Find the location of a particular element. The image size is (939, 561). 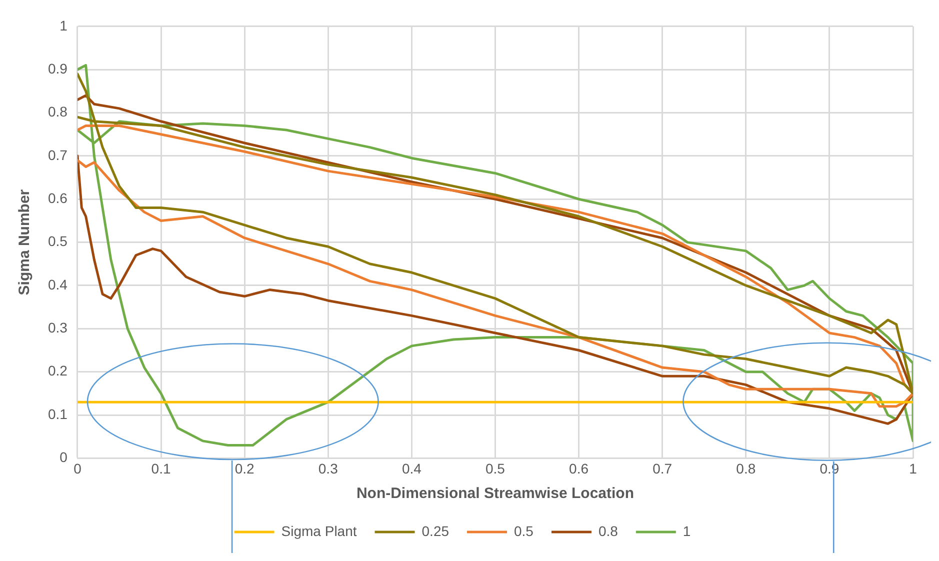

x-tick-label: 0 is located at coordinates (78, 468).